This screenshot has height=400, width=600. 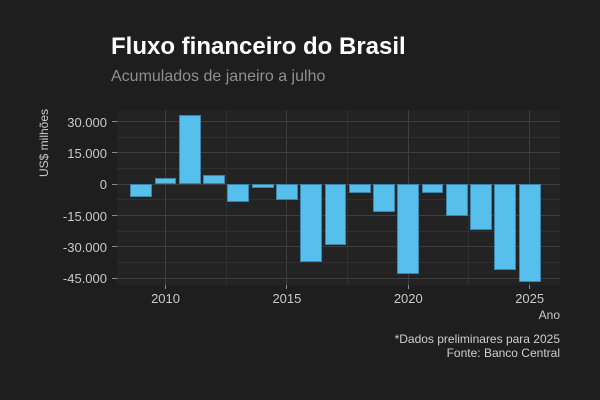 I want to click on x-tick-label: 2020, so click(x=408, y=298).